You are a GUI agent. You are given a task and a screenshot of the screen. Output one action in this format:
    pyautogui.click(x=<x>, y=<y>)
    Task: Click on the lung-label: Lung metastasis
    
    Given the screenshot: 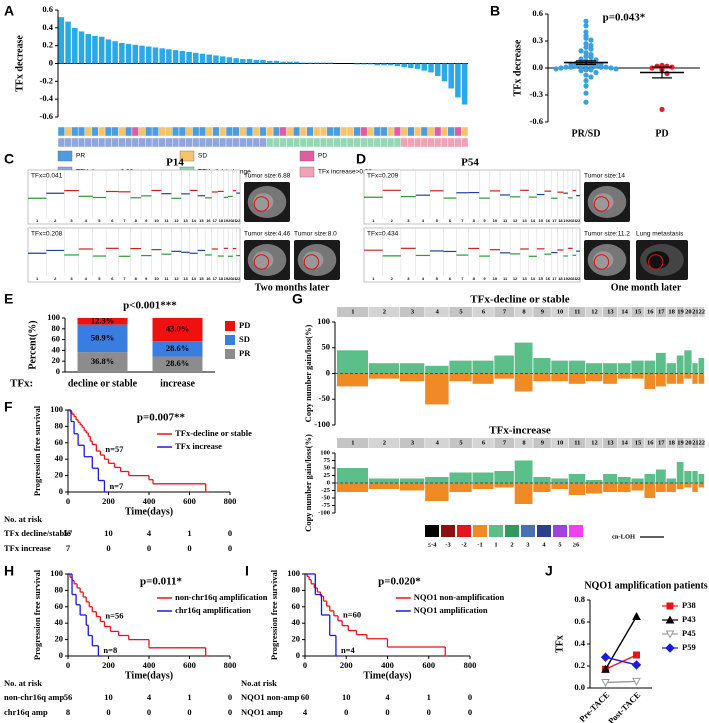 What is the action you would take?
    pyautogui.click(x=660, y=234)
    